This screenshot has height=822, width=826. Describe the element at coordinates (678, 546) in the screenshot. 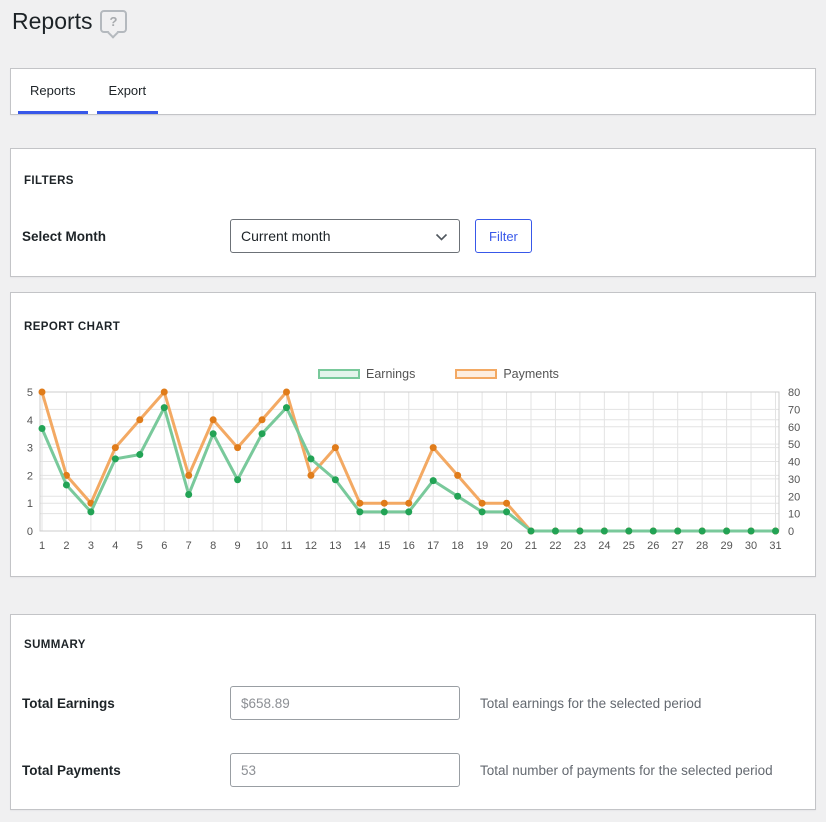

I see `svg-text: 27` at that location.